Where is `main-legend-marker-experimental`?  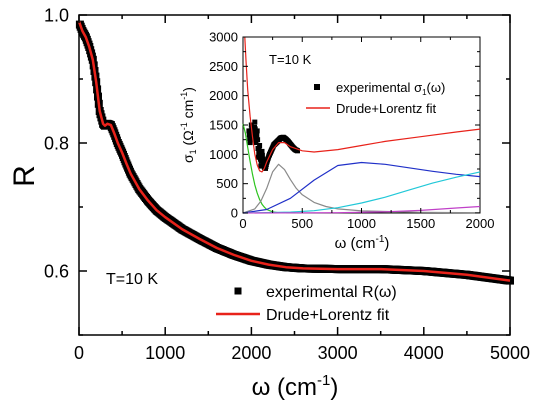 main-legend-marker-experimental is located at coordinates (238, 291).